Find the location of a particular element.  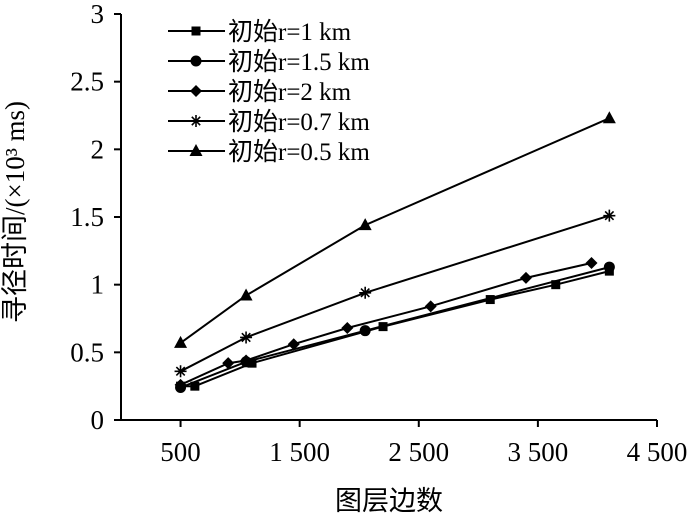

y-tick-label: 1.5 is located at coordinates (87, 217).